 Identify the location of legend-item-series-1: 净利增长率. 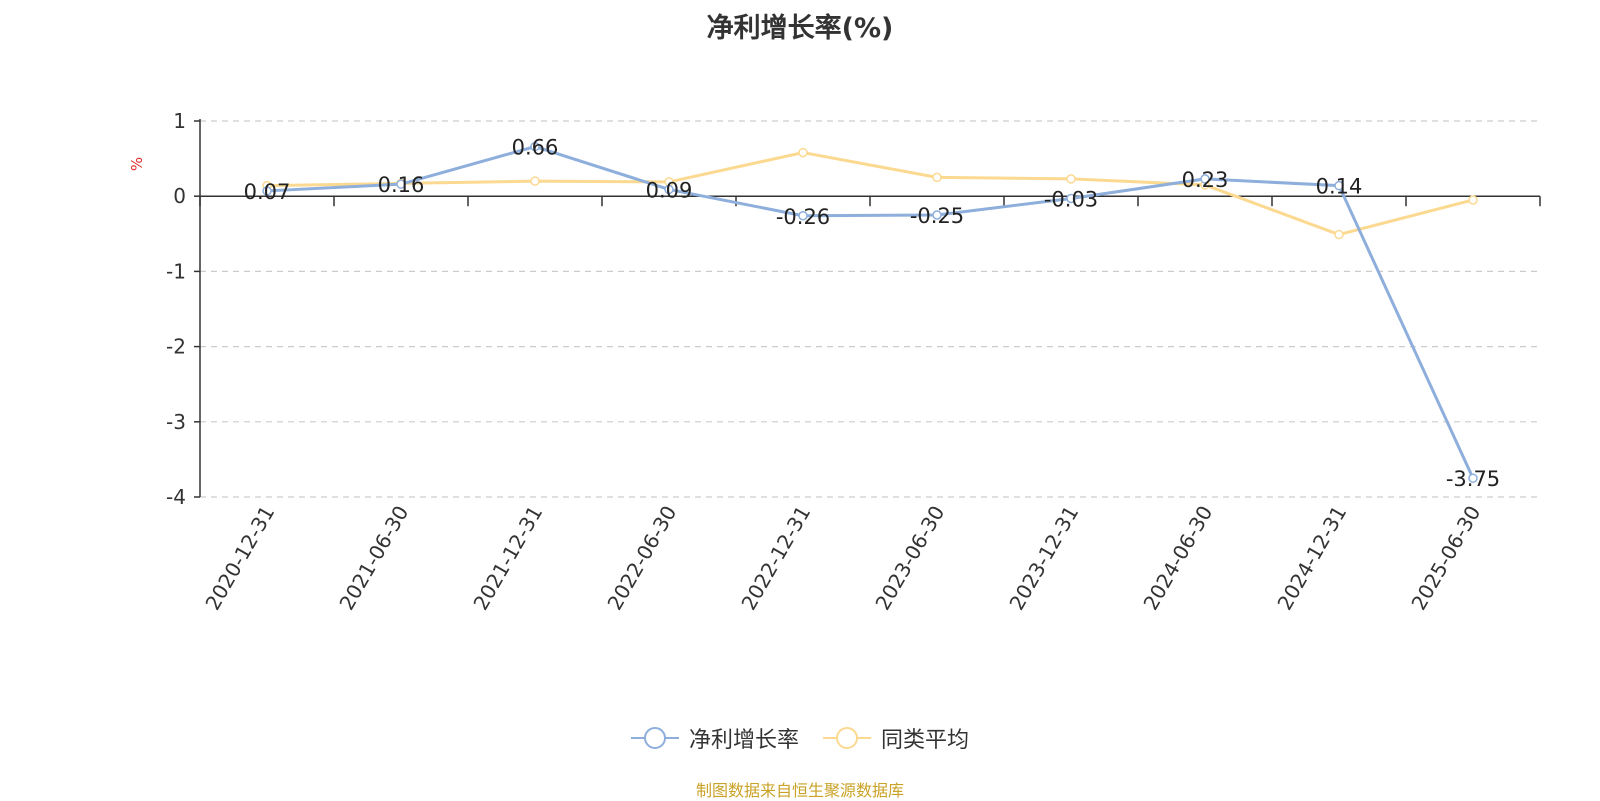
(714, 738).